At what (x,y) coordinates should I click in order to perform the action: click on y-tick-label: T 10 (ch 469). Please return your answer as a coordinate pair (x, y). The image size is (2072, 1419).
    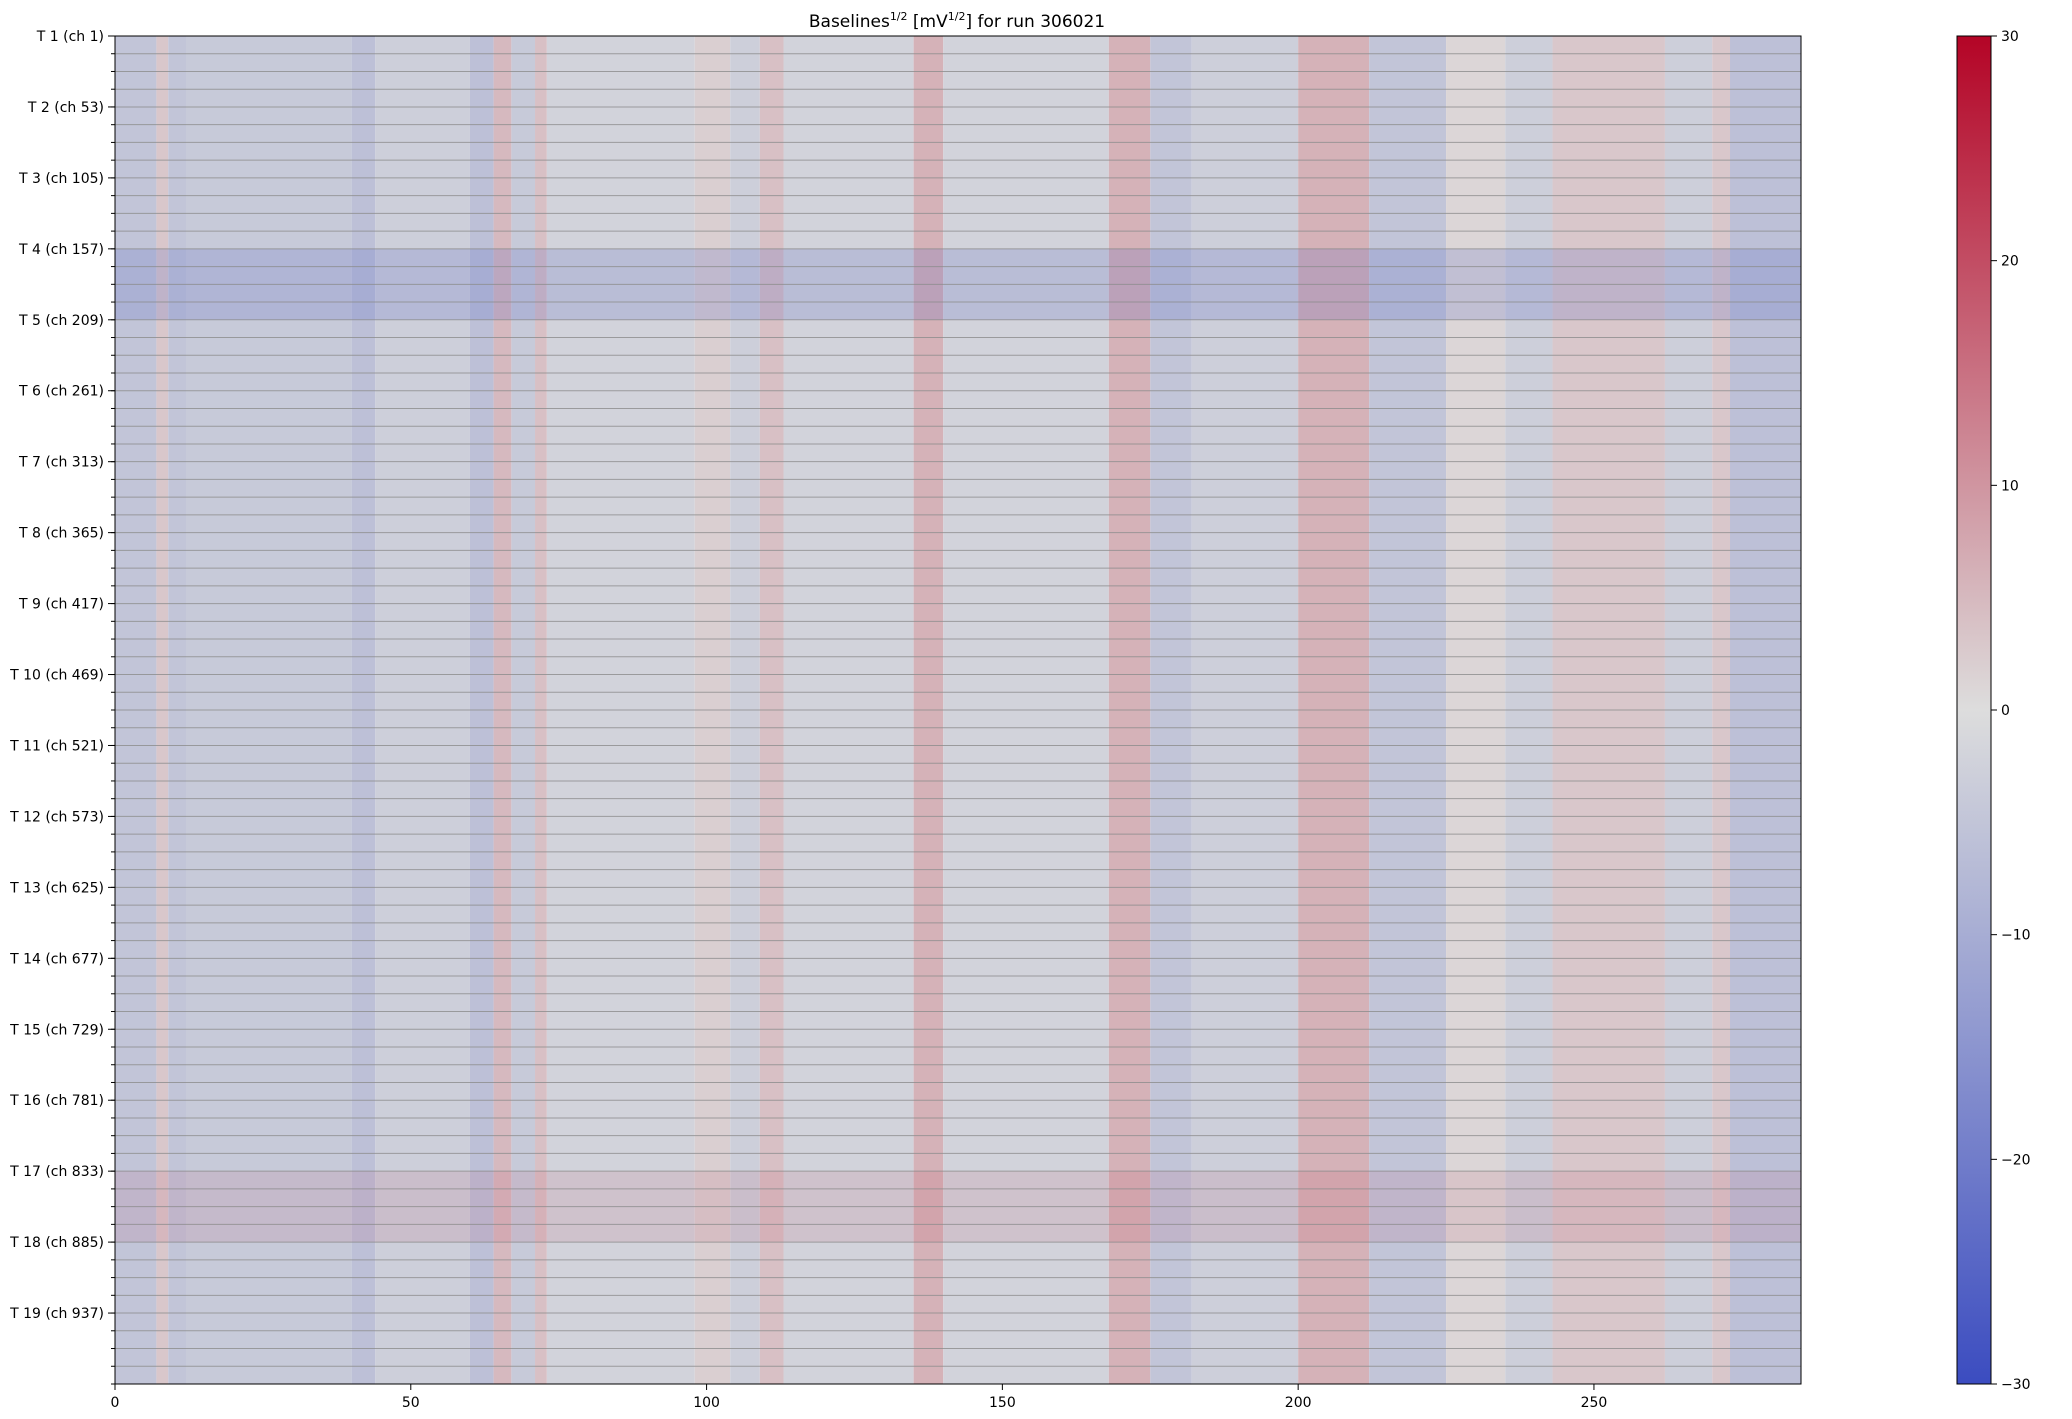
    Looking at the image, I should click on (56, 676).